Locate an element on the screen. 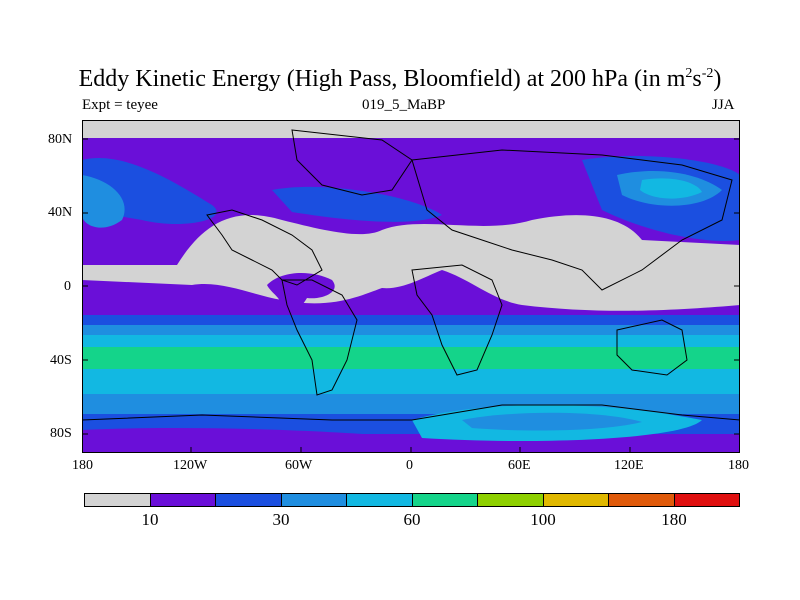 This screenshot has width=800, height=600. australia-outline is located at coordinates (652, 347).